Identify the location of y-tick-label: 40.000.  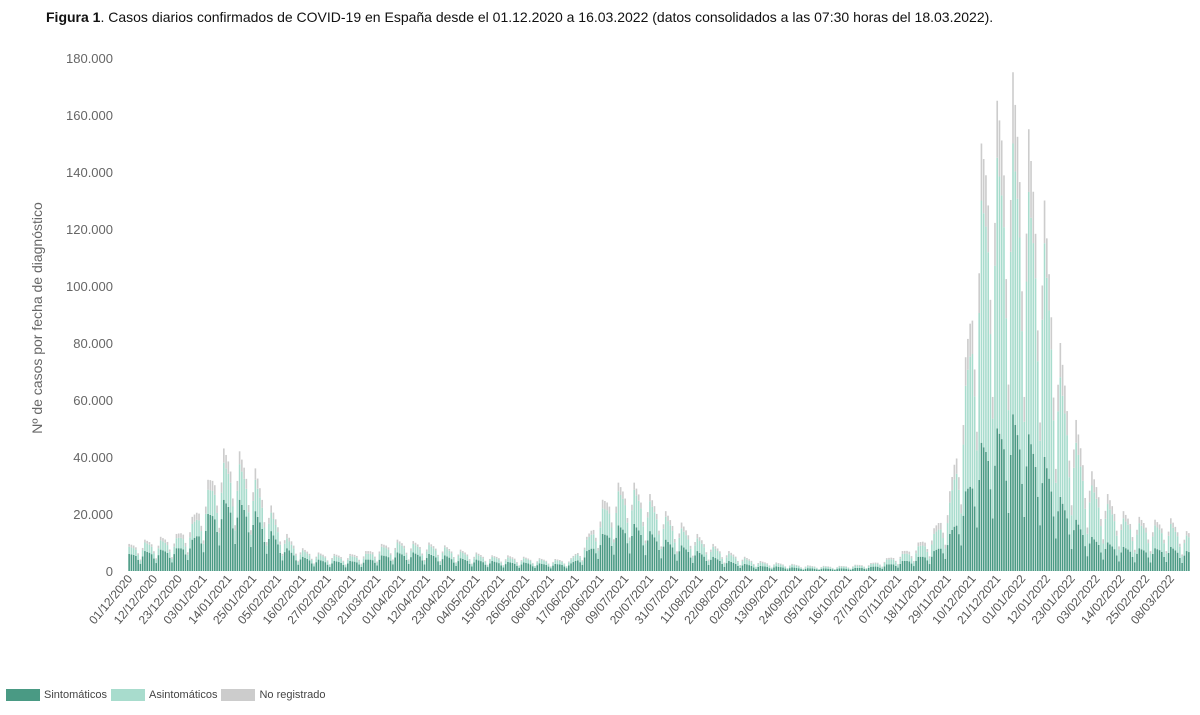
(93, 457).